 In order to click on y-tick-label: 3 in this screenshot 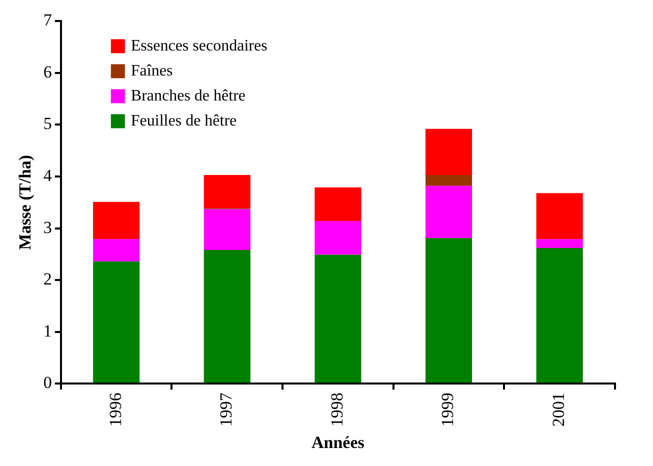, I will do `click(47, 227)`.